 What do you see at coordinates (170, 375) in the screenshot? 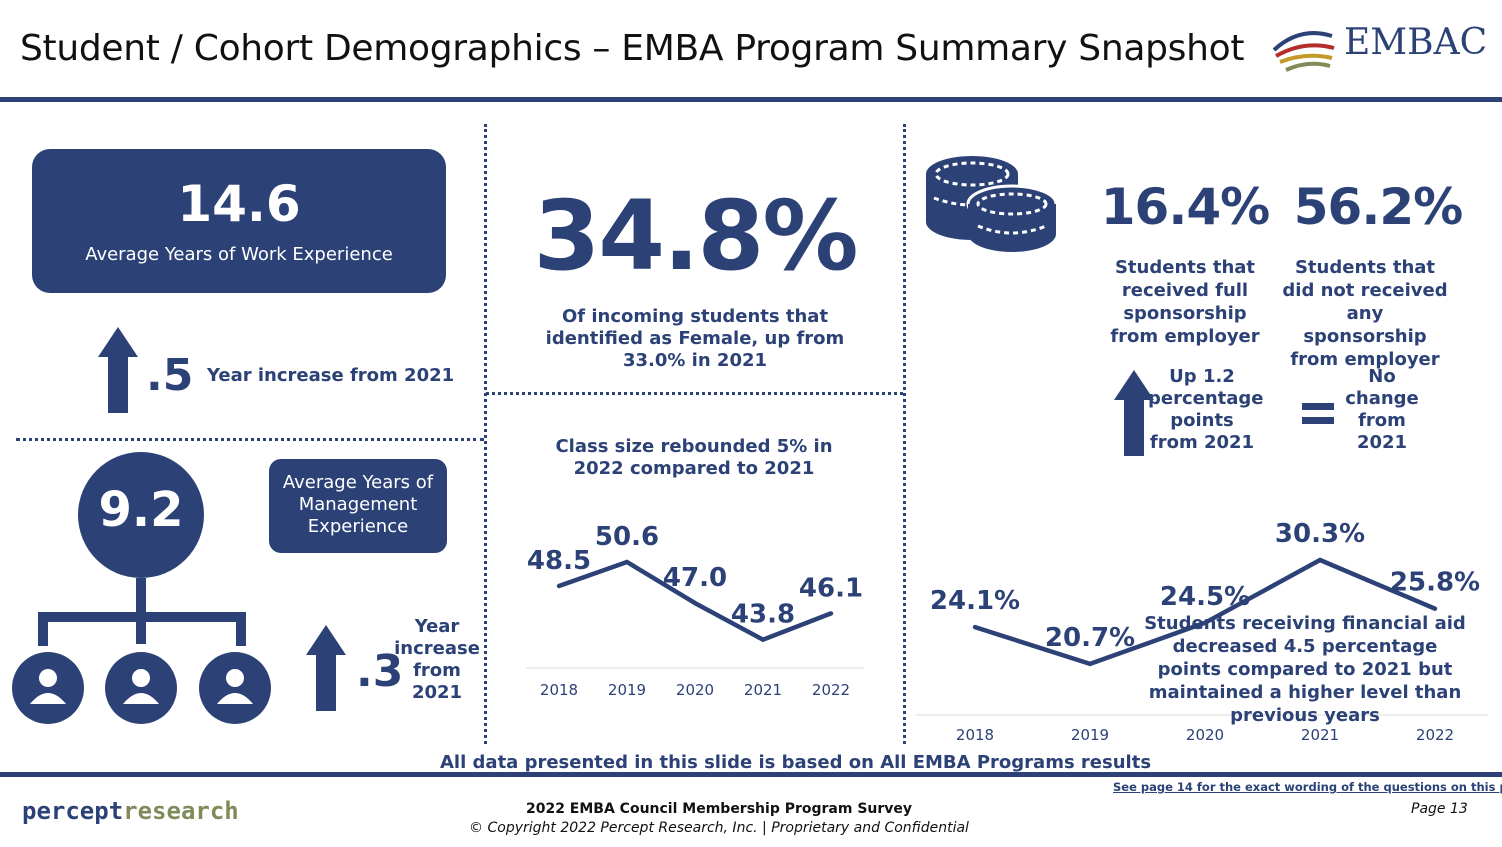
I see `work-increase-value: .5` at bounding box center [170, 375].